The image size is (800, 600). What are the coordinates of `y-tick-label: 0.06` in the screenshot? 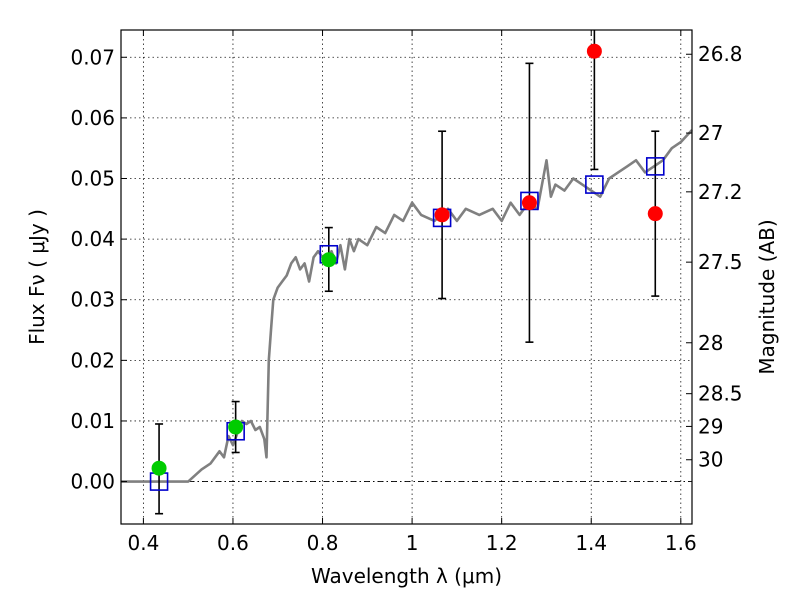 It's located at (92, 118).